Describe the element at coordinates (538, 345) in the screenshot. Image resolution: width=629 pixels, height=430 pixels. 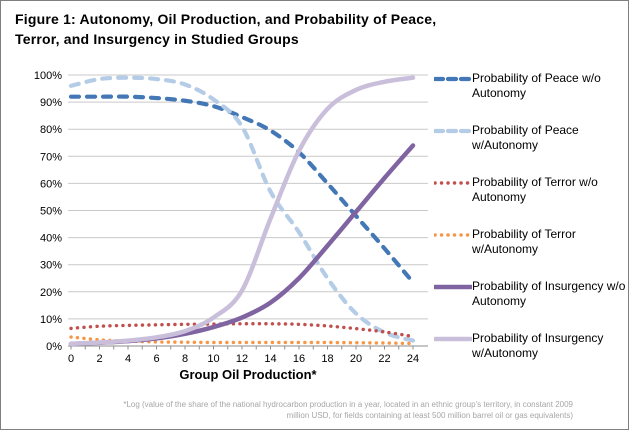
I see `legend-label: Probability of Insurgency w/Autonomy` at that location.